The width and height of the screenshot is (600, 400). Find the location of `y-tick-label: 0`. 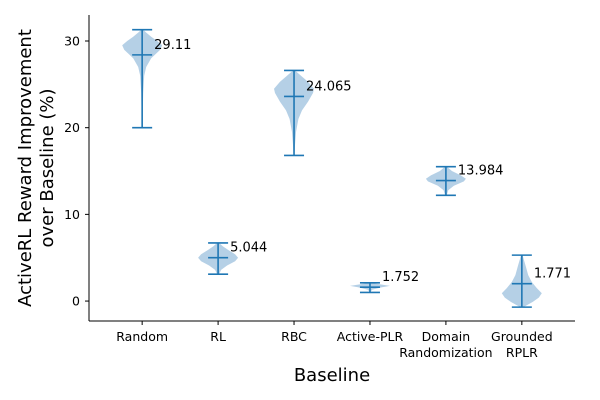

y-tick-label: 0 is located at coordinates (76, 301).